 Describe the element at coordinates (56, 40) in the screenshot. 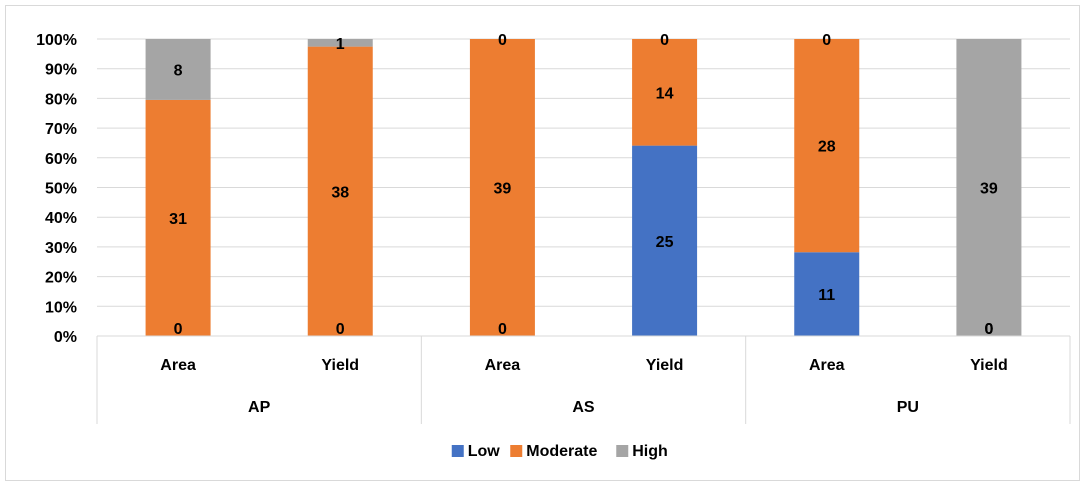

I see `y-tick-label: 100%` at that location.